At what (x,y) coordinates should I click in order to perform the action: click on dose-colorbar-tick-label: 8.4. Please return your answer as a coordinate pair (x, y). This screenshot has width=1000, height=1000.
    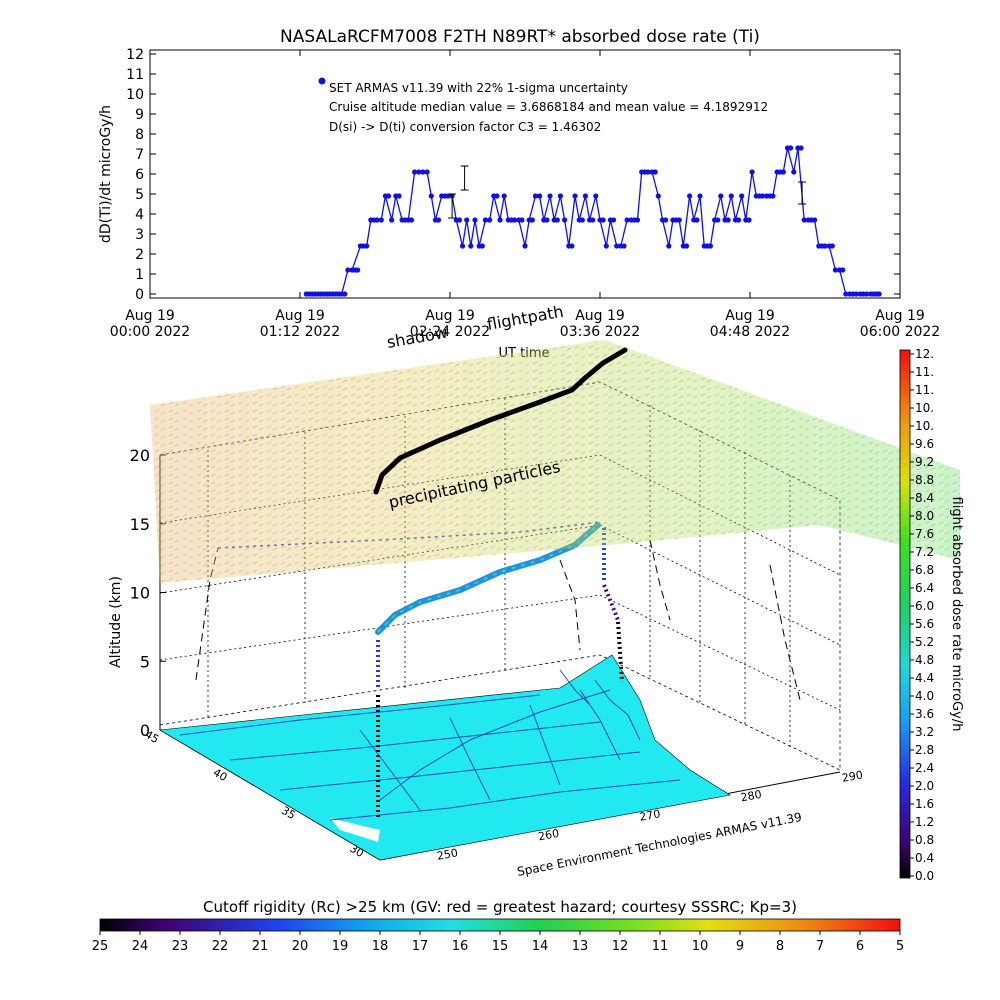
    Looking at the image, I should click on (924, 498).